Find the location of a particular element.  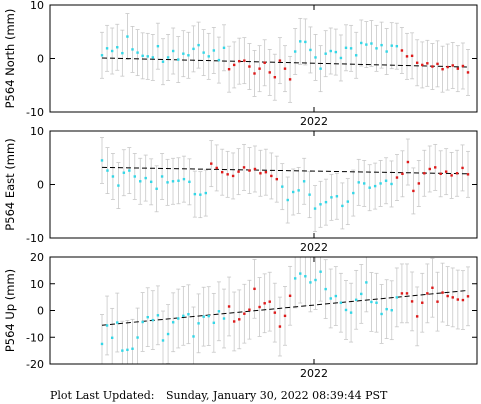

data-points is located at coordinates (285, 184).